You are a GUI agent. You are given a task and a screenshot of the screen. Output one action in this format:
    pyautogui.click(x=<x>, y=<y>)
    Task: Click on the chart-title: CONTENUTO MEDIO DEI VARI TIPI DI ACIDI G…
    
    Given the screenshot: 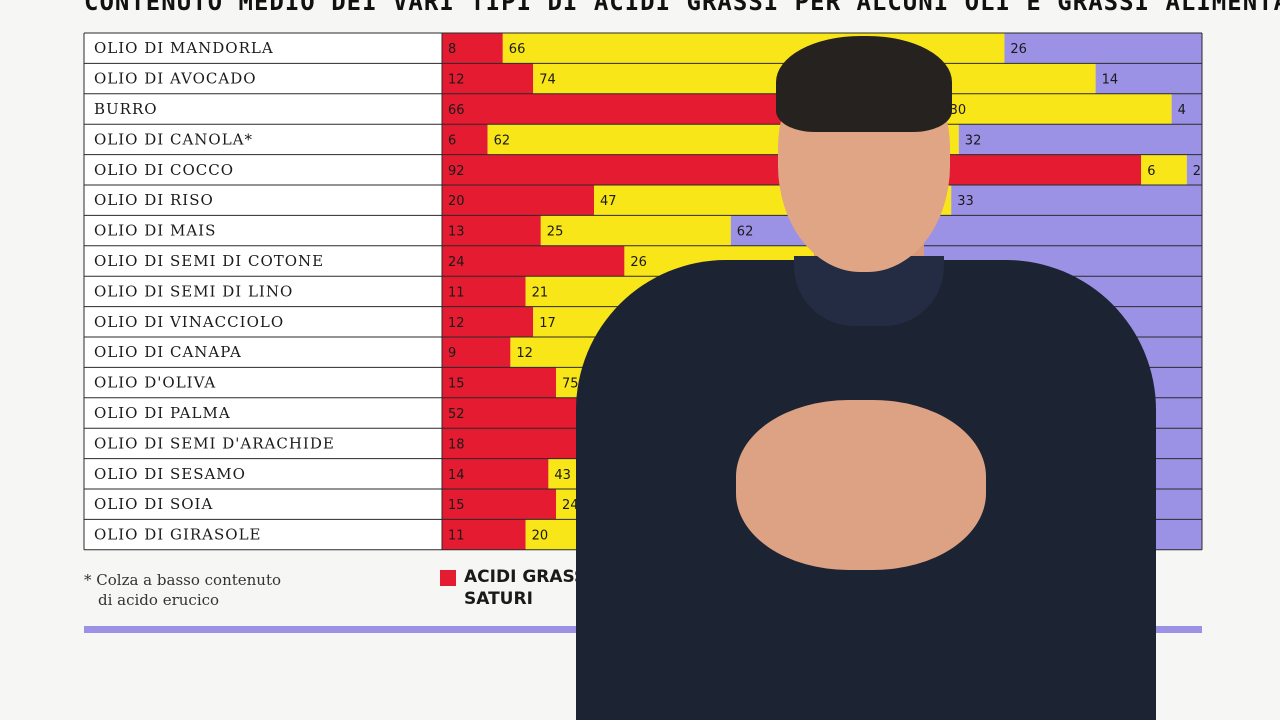 What is the action you would take?
    pyautogui.click(x=682, y=8)
    